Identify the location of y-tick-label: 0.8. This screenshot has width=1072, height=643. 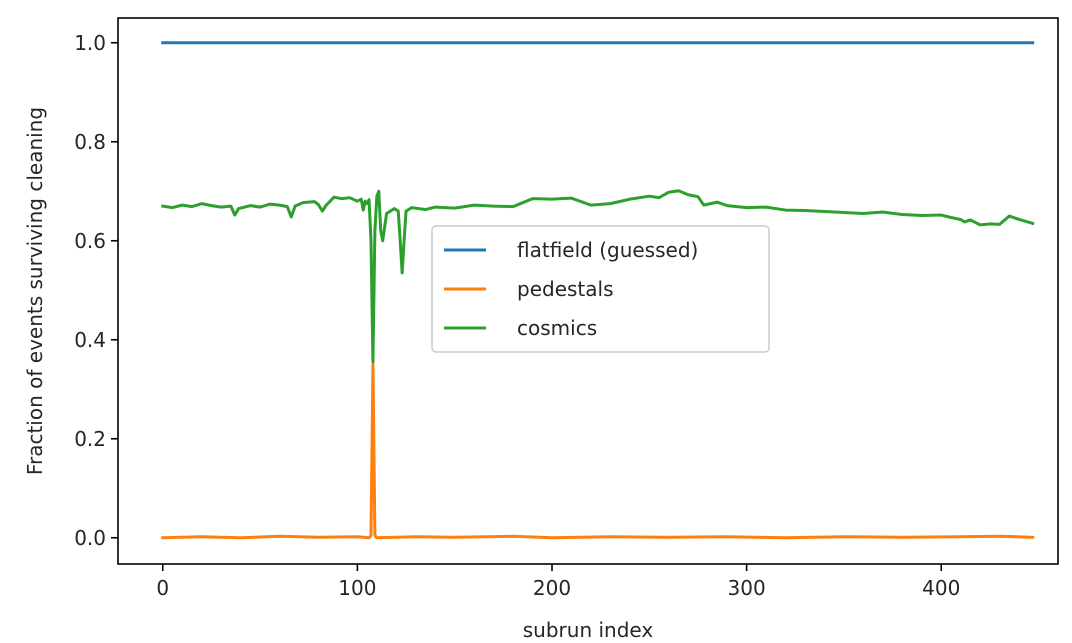
(90, 142).